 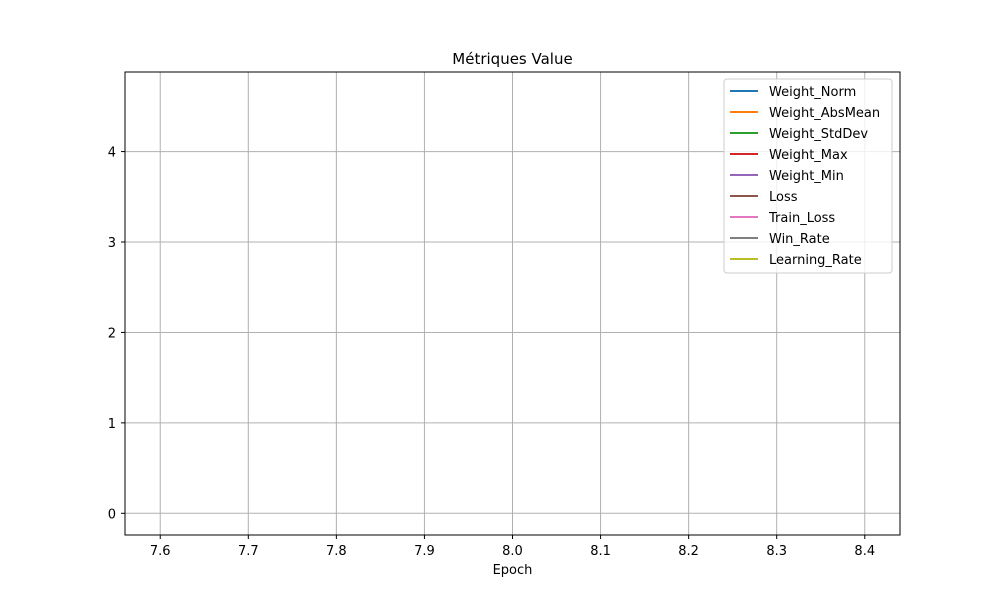 I want to click on legend-label: Weight_Max, so click(x=808, y=155).